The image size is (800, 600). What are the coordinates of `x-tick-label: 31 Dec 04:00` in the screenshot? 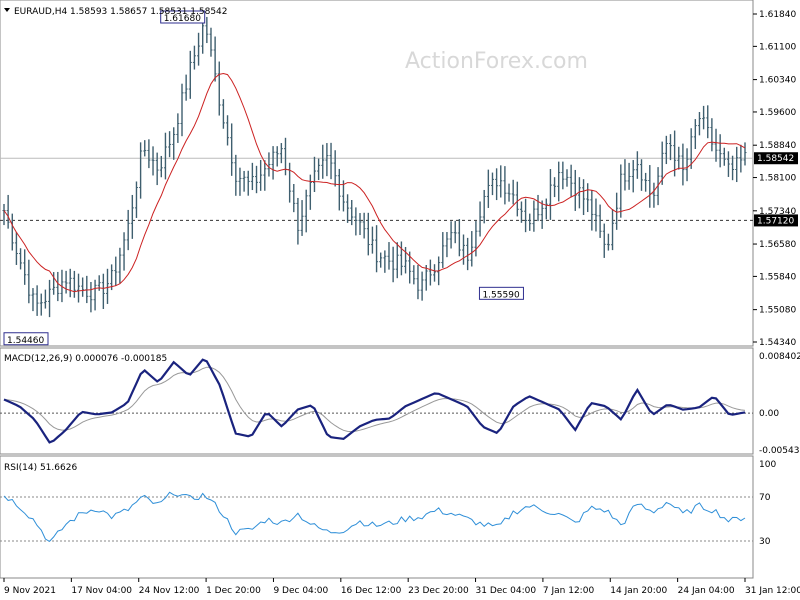 It's located at (506, 591).